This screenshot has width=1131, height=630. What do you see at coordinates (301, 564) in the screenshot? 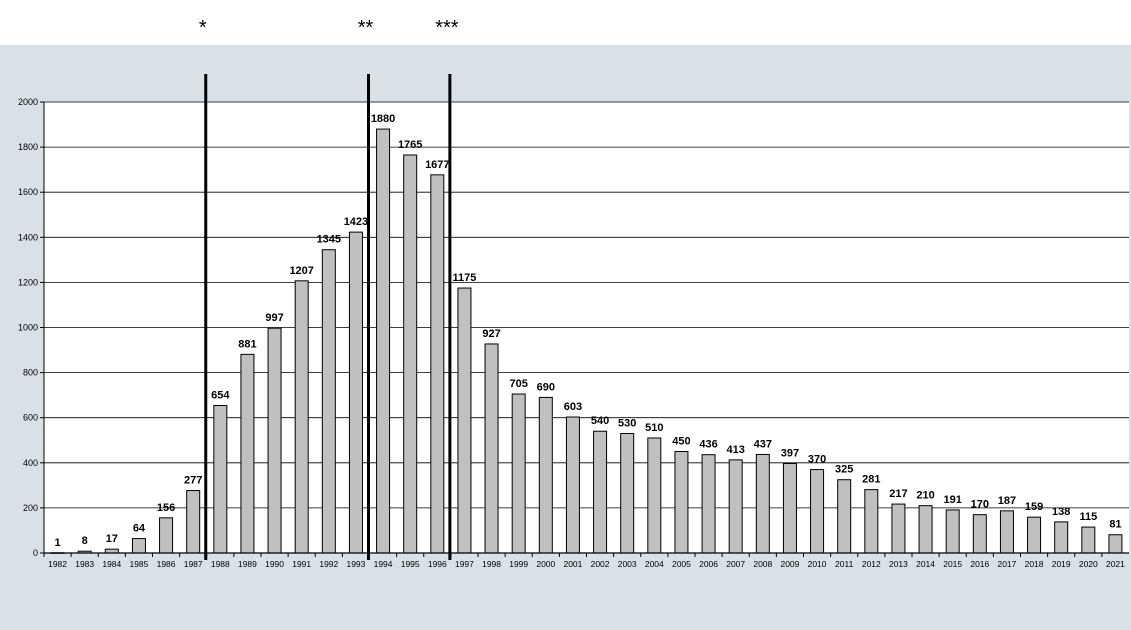
I see `x-tick-label: 1991` at bounding box center [301, 564].